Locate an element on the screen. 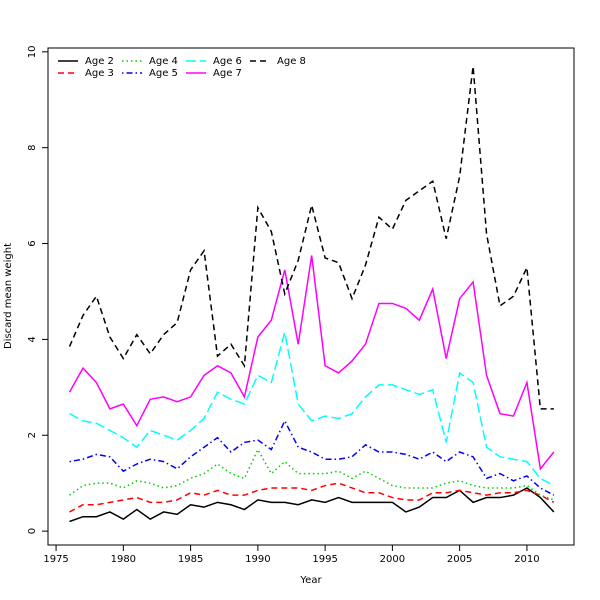  y-tick-label: 10 is located at coordinates (32, 51).